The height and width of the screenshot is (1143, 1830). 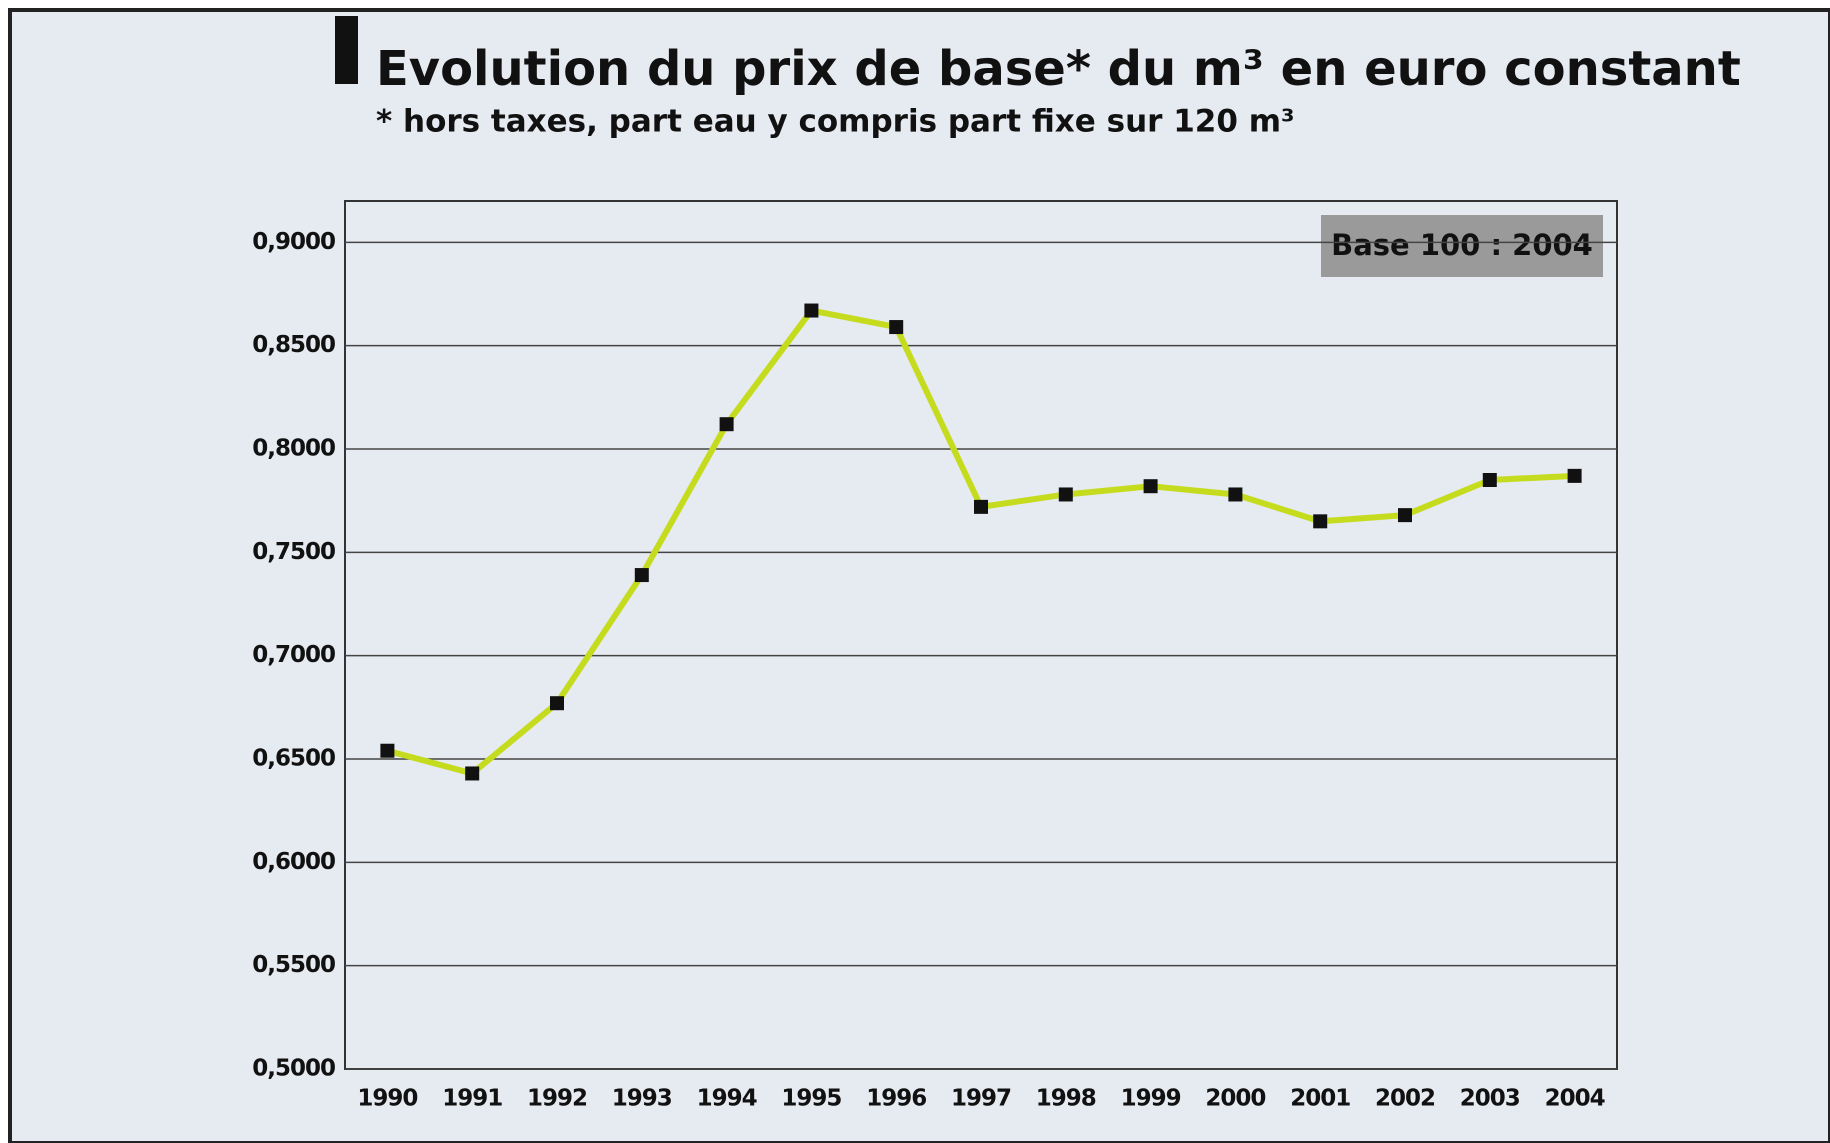 I want to click on x-tick-label: 1992, so click(x=557, y=1099).